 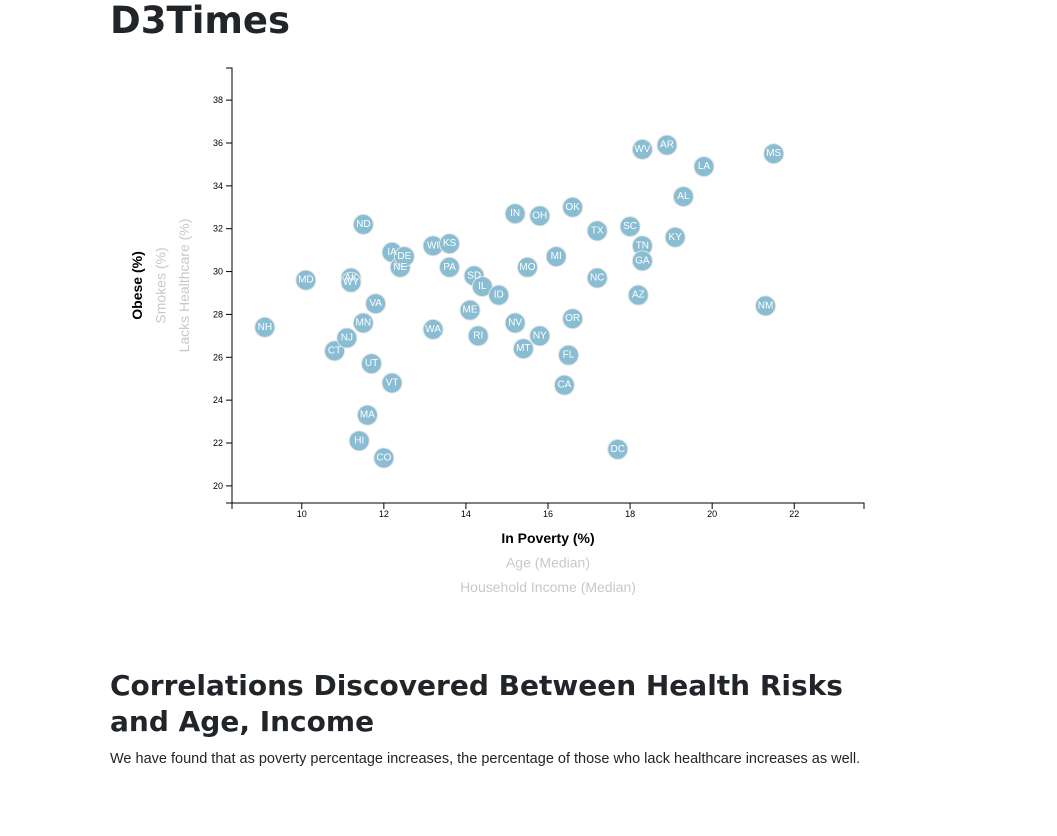 I want to click on y-axis: 20 22 24 26 28 30 32 34 36 38, so click(x=223, y=285).